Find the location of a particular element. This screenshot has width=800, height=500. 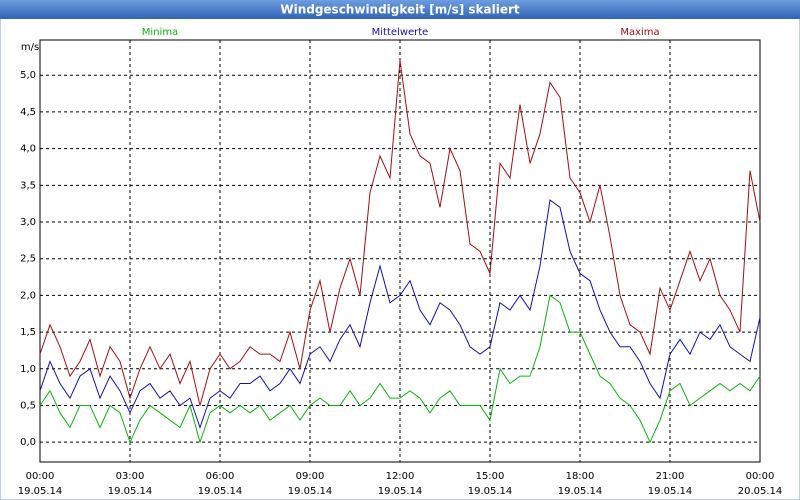

title-bar is located at coordinates (400, 9).